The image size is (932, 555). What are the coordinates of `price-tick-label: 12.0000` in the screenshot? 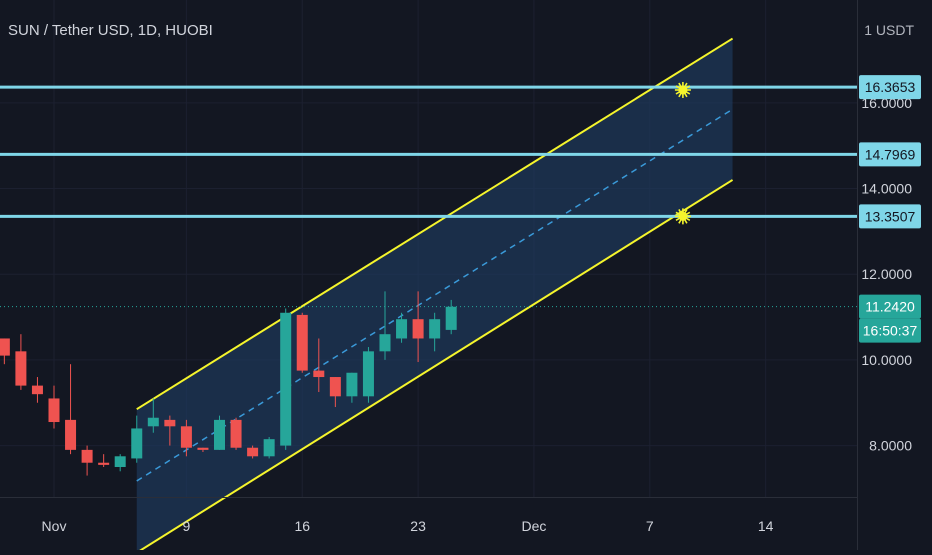 It's located at (886, 274).